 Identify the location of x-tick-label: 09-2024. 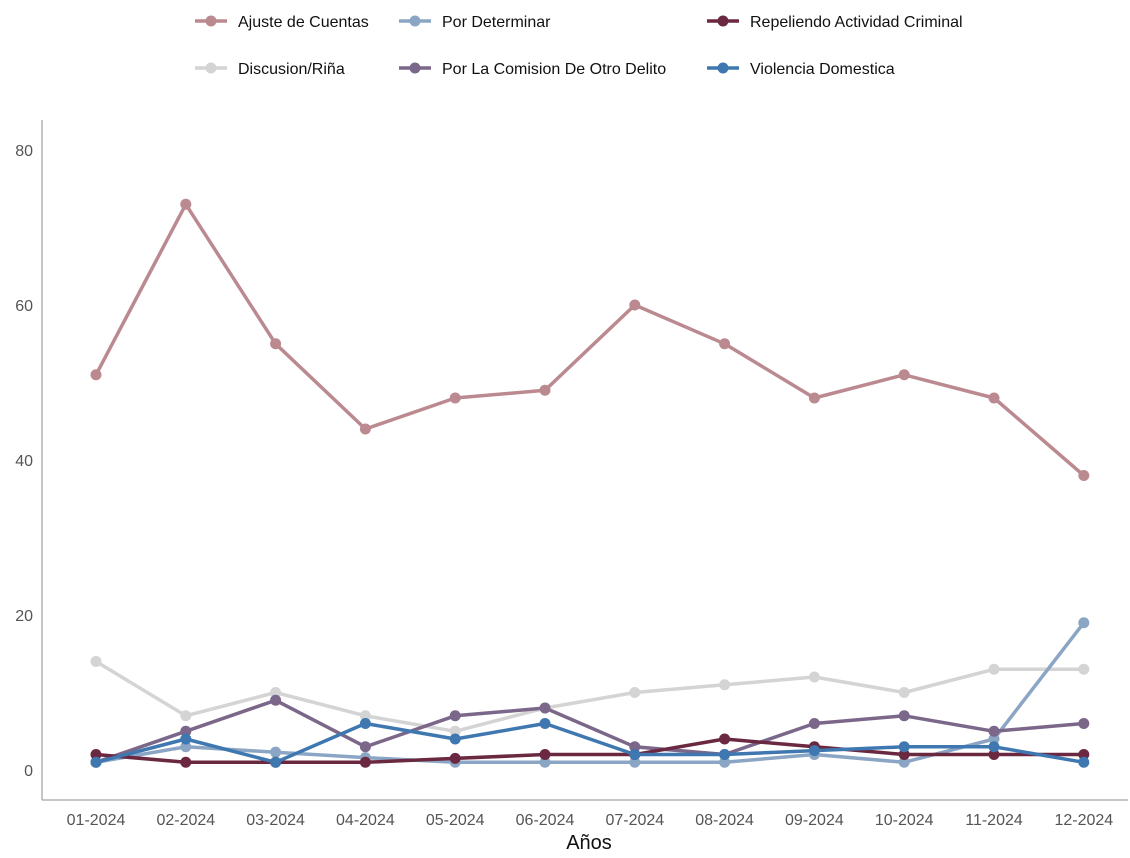
(814, 820).